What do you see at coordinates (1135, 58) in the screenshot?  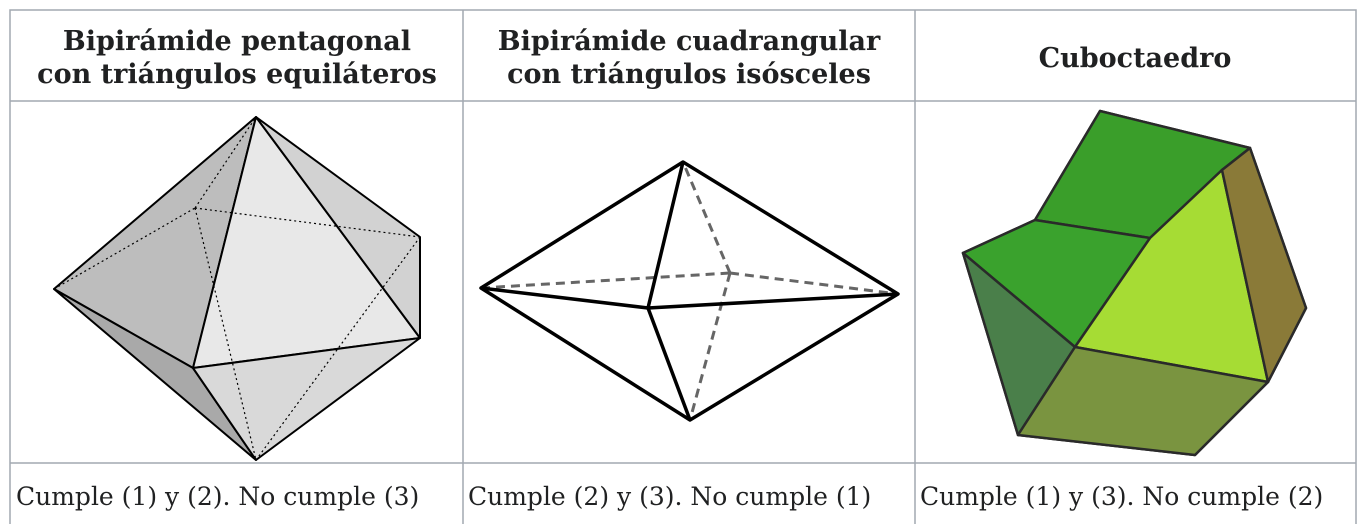 I see `header-text: Cuboctaedro` at bounding box center [1135, 58].